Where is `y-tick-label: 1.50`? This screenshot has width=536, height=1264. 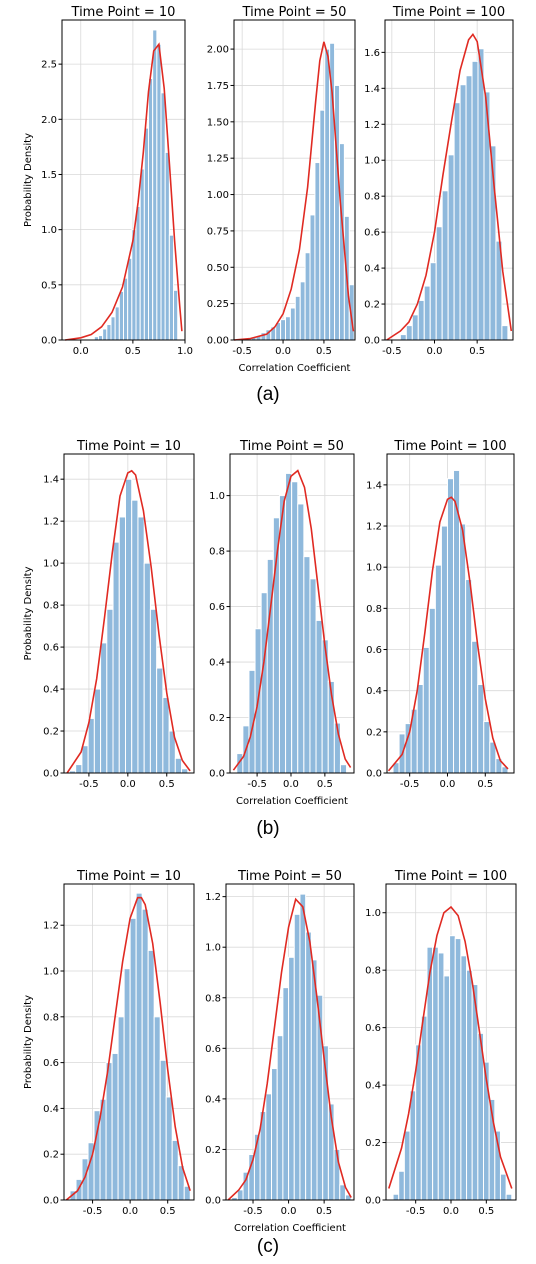 y-tick-label: 1.50 is located at coordinates (218, 122).